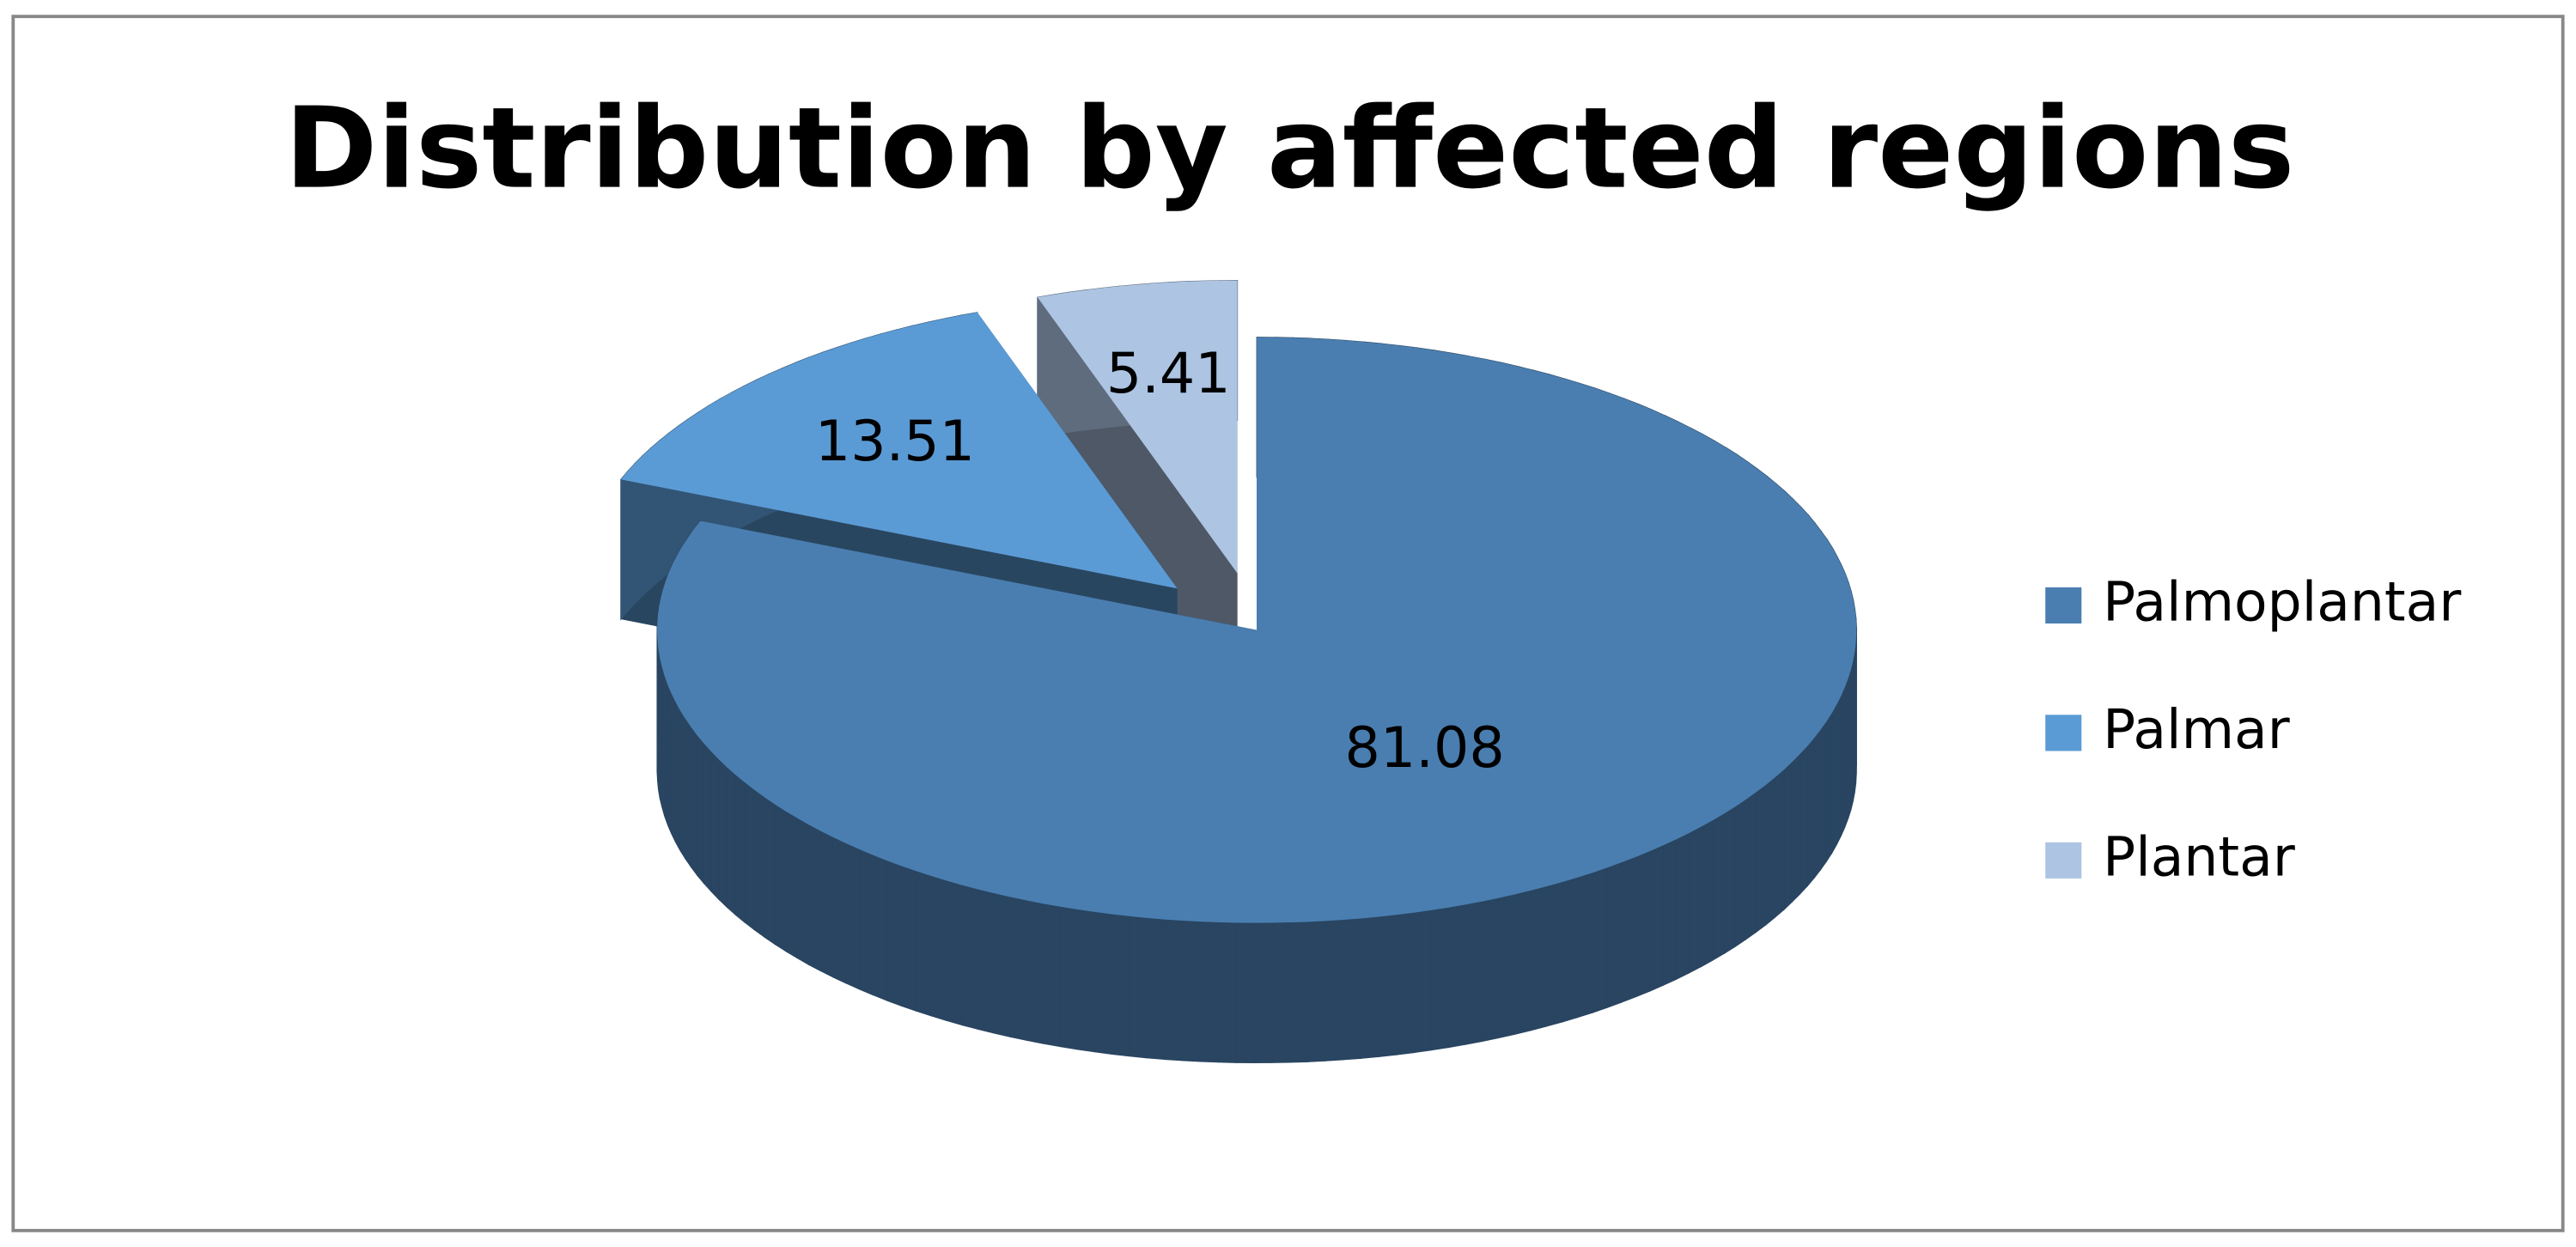 Image resolution: width=2576 pixels, height=1247 pixels. I want to click on data-label: 5.41, so click(1168, 374).